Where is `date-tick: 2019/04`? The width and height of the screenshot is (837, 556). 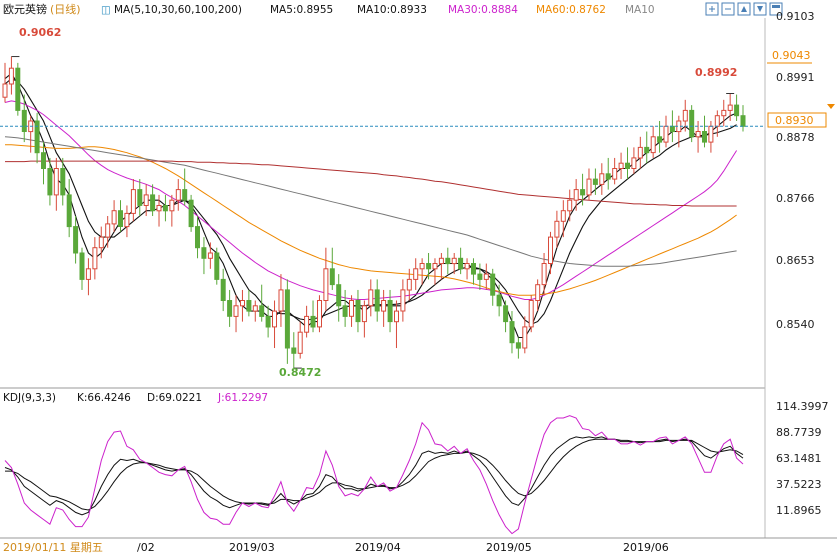 date-tick: 2019/04 is located at coordinates (378, 547).